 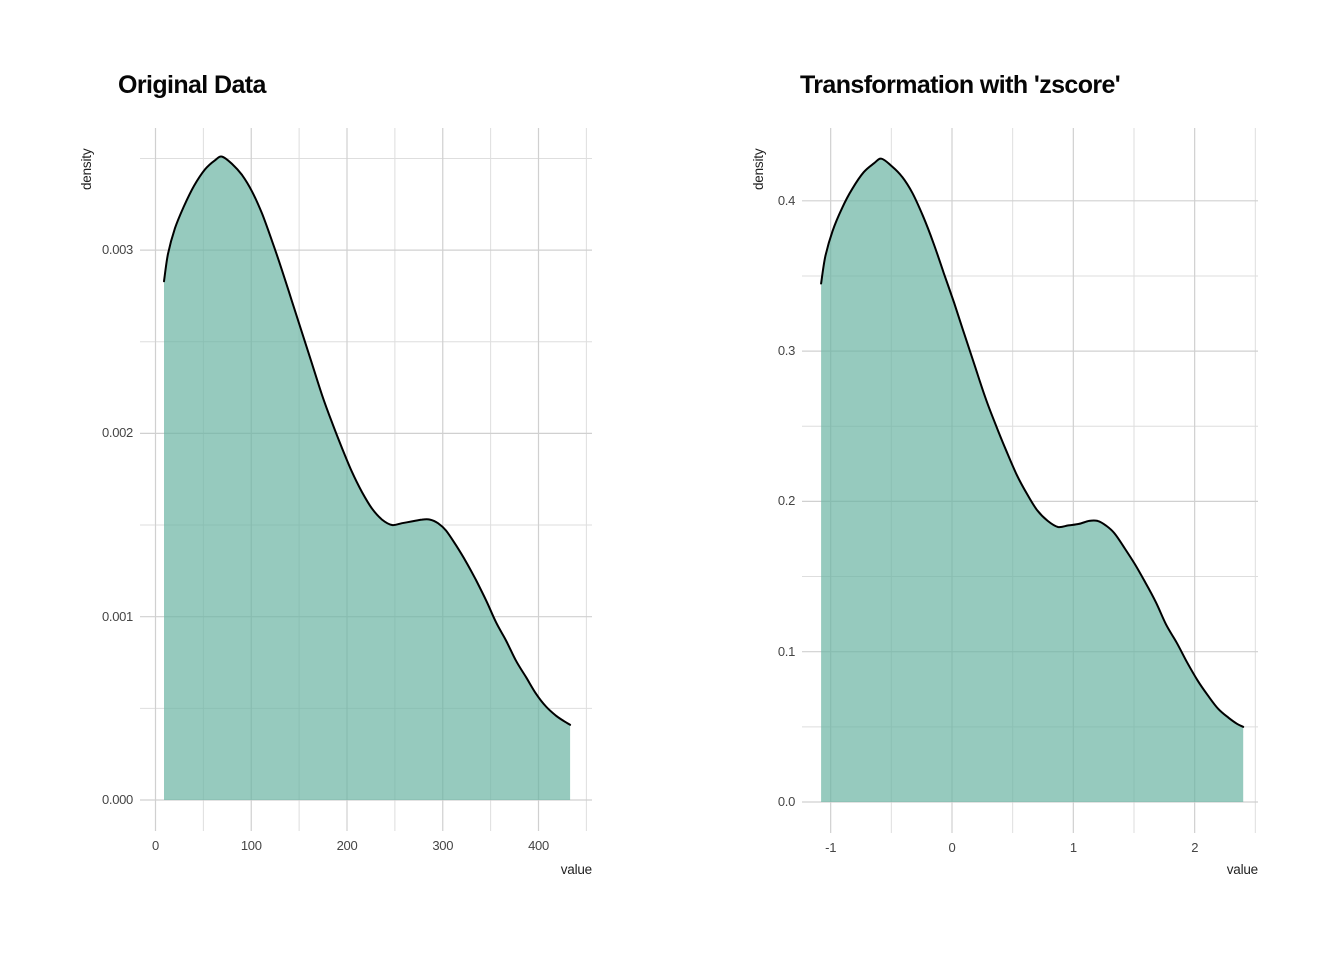 I want to click on chart-title-zscore: Transformation with 'zscore', so click(x=960, y=85).